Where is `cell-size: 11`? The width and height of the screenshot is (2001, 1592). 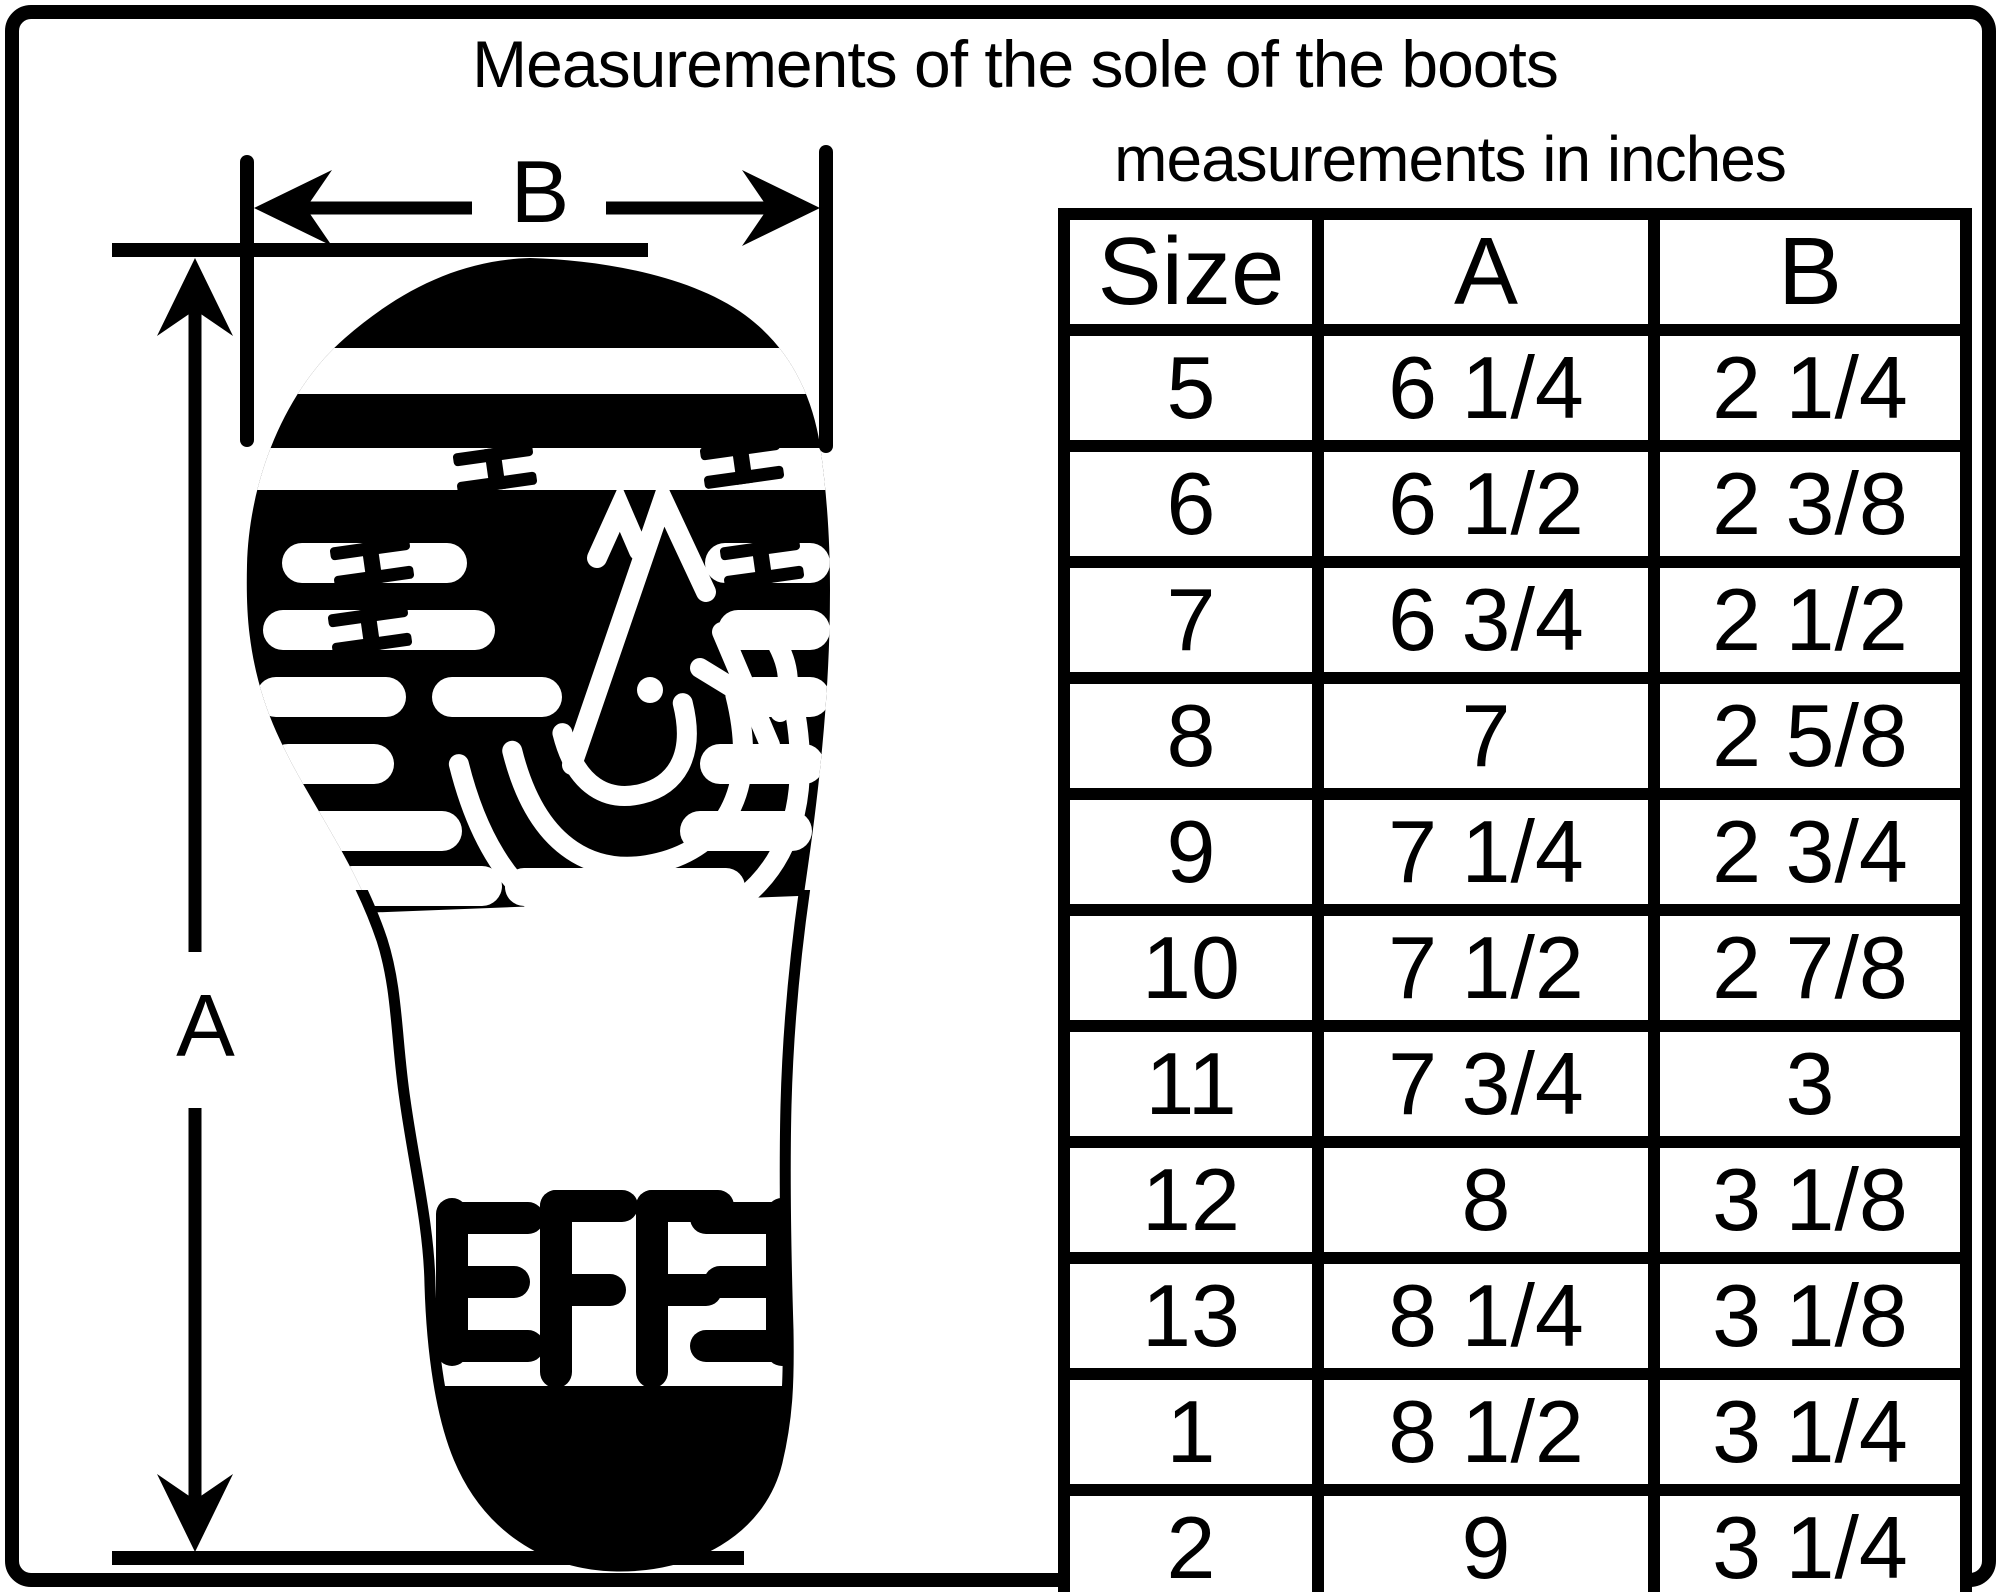 cell-size: 11 is located at coordinates (1191, 1084).